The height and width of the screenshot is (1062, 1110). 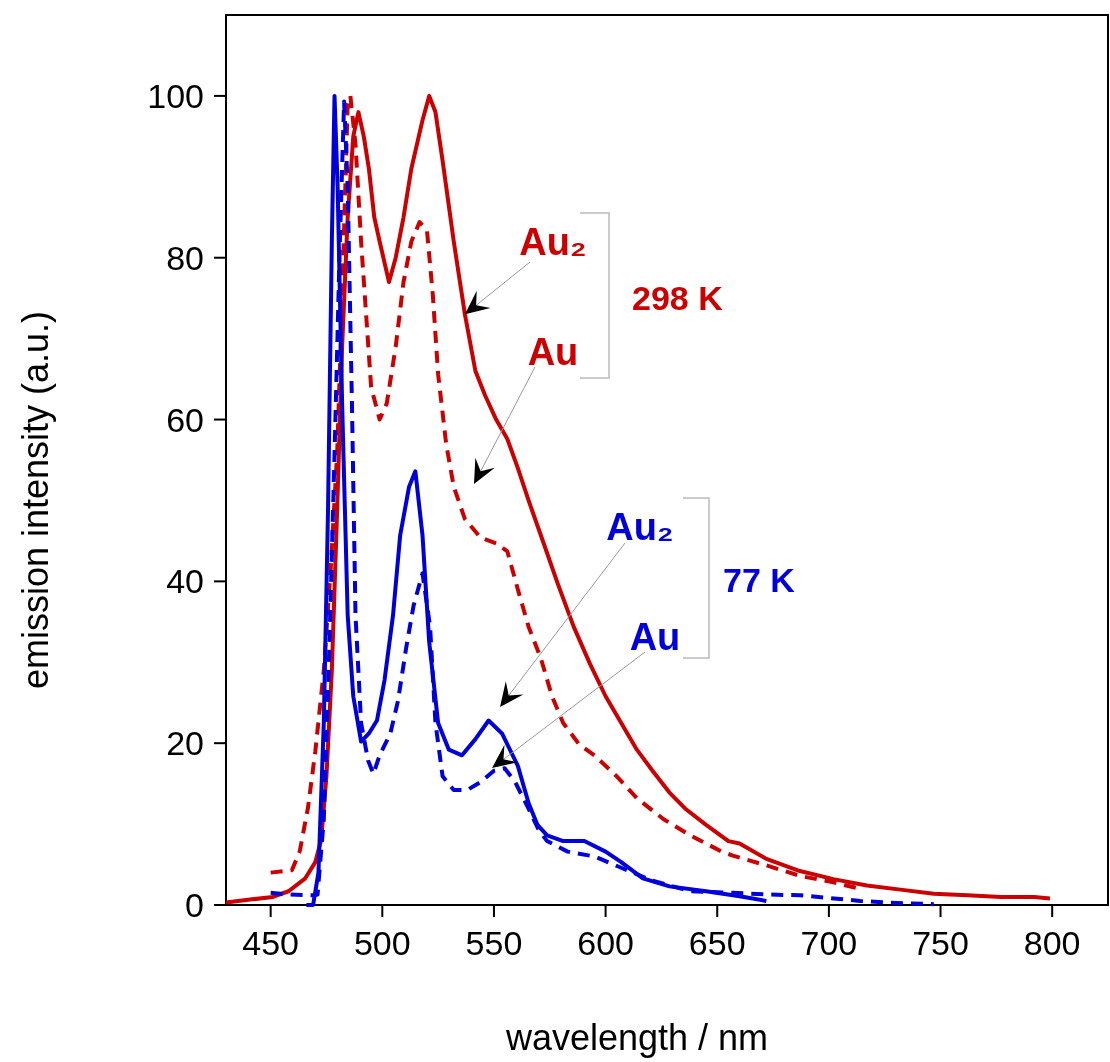 I want to click on y-tick-label: 60, so click(x=185, y=419).